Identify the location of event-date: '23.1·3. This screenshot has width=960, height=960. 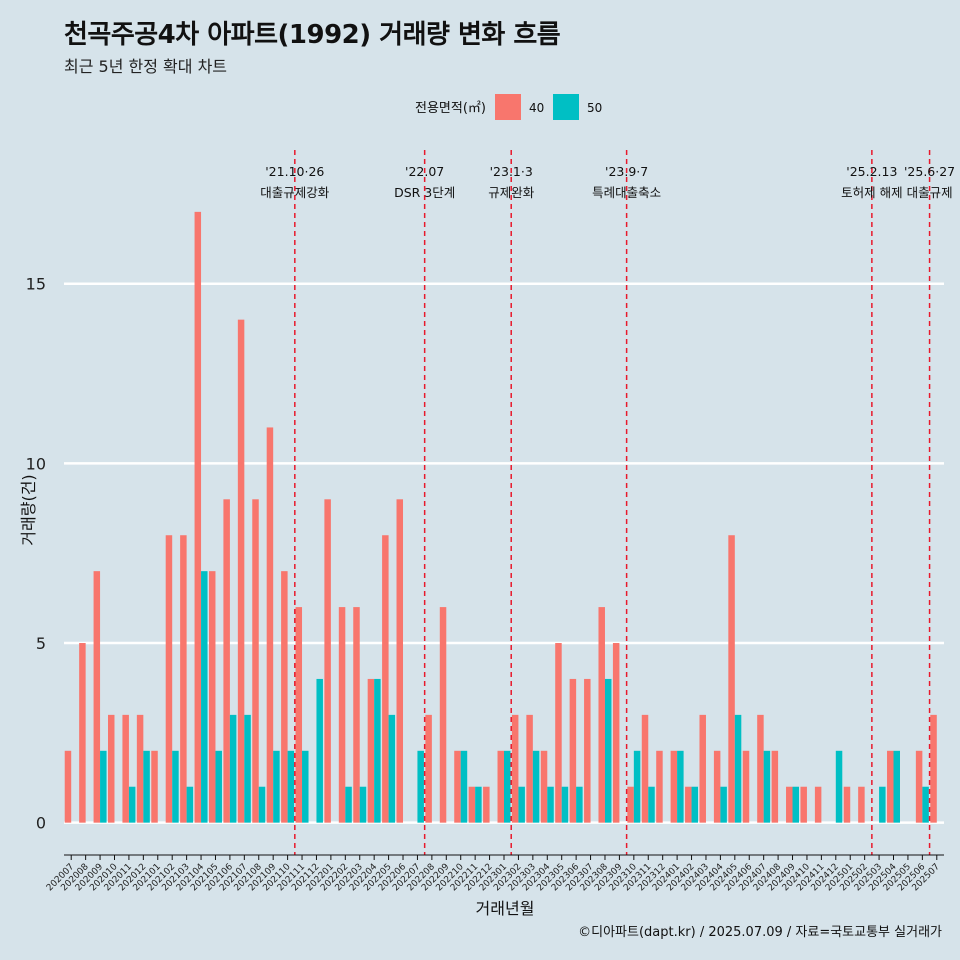
(511, 171).